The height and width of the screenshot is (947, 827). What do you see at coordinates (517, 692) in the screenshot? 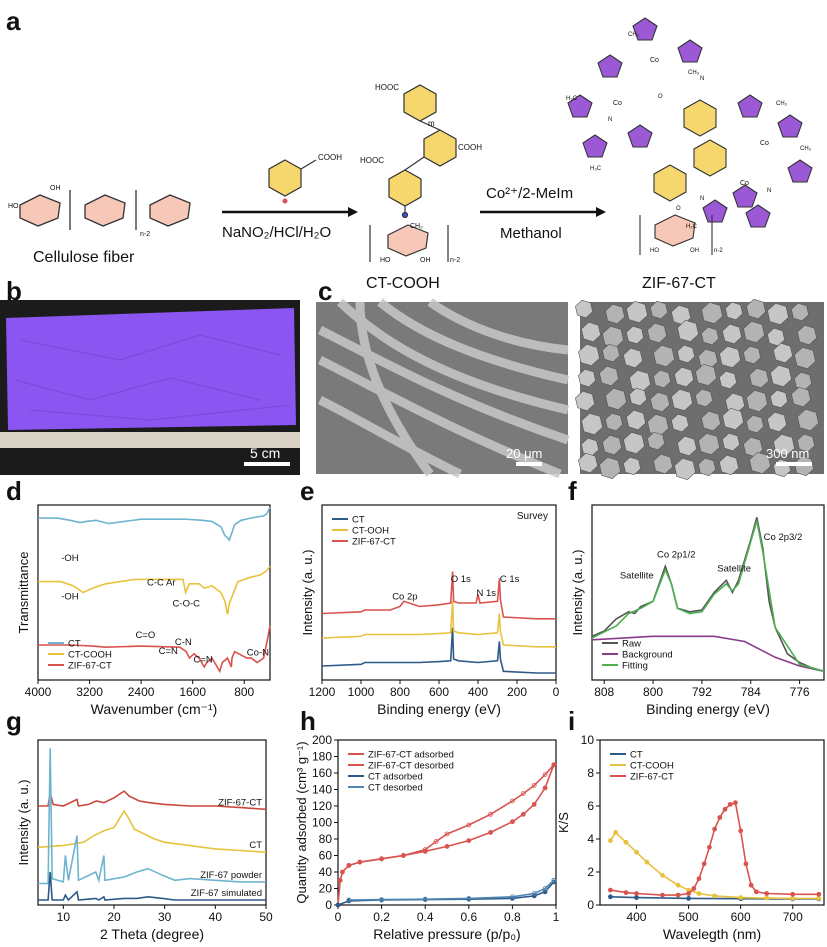
I see `x-tick-label: 200` at bounding box center [517, 692].